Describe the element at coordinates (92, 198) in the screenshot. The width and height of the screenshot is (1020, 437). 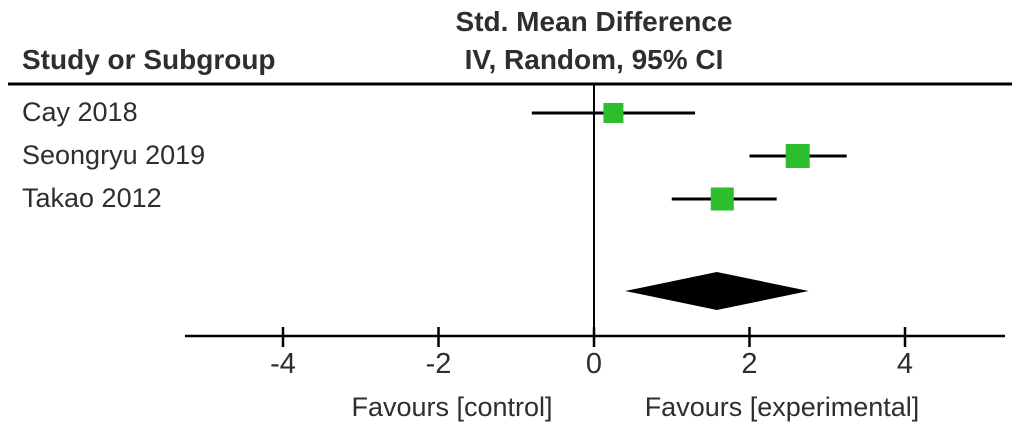
I see `study-label: Takao 2012` at that location.